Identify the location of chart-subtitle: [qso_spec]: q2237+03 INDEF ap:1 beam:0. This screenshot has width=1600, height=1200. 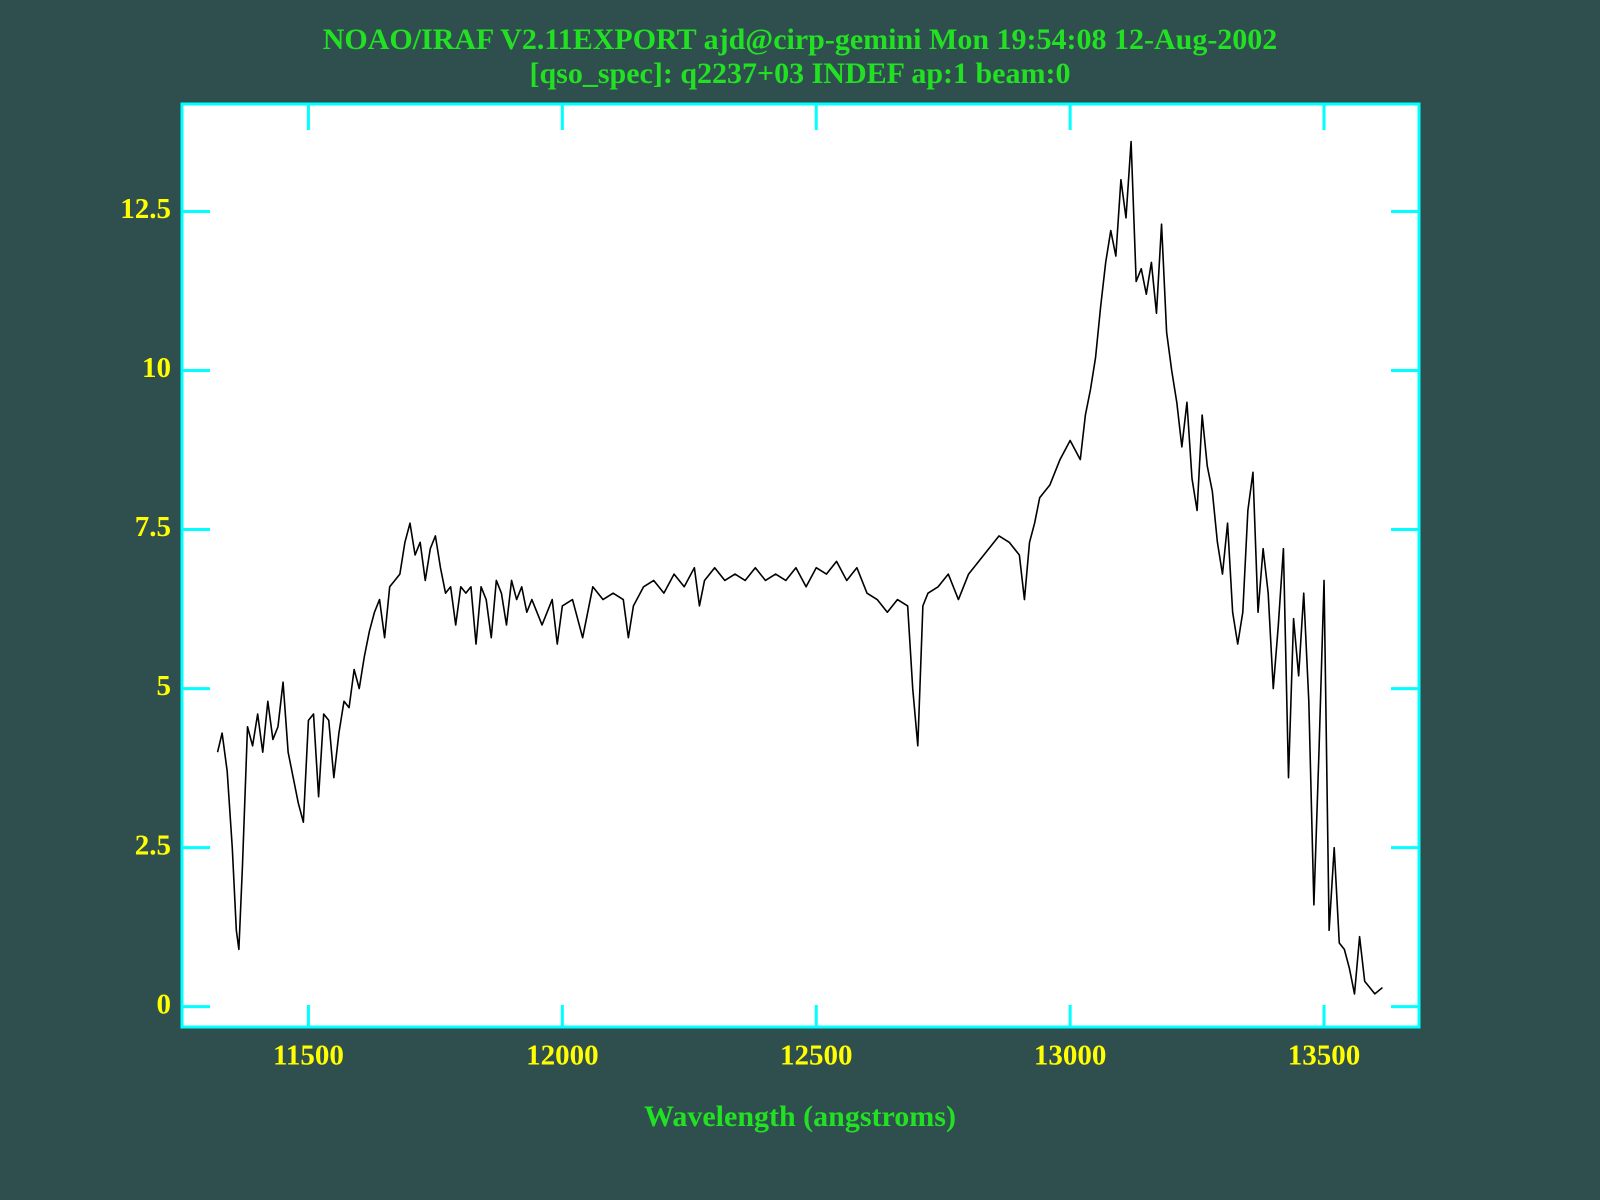
(800, 73).